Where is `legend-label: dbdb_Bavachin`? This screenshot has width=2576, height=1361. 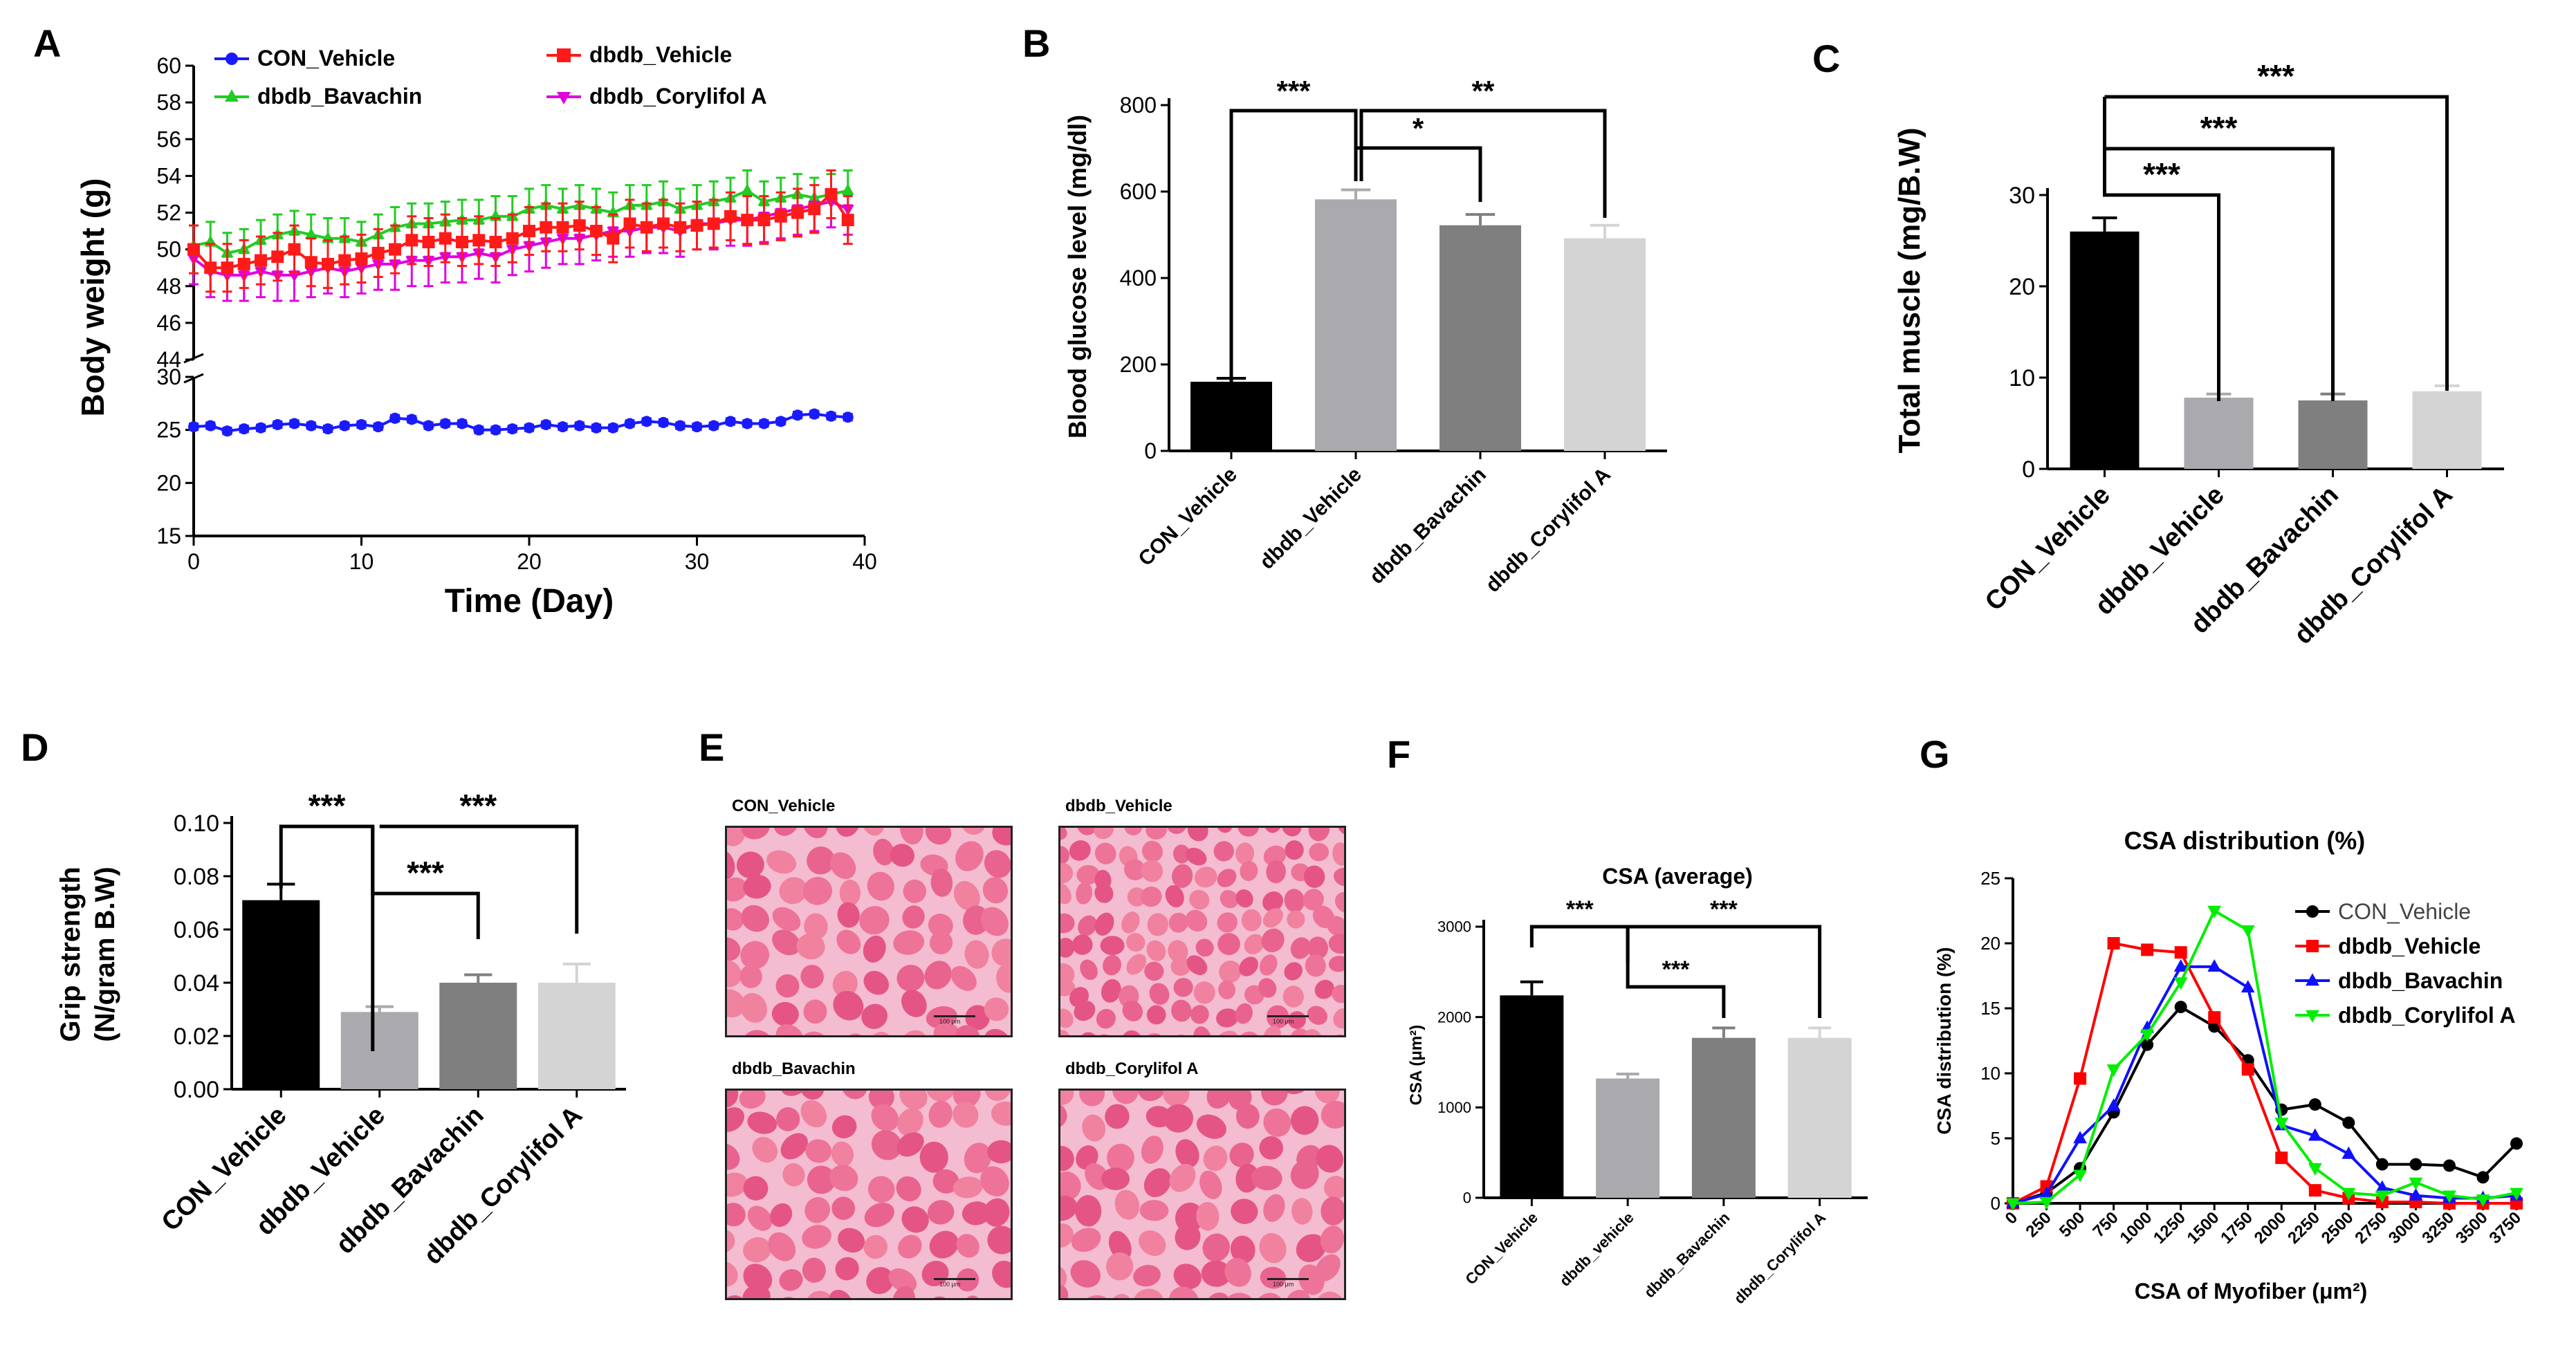 legend-label: dbdb_Bavachin is located at coordinates (2420, 980).